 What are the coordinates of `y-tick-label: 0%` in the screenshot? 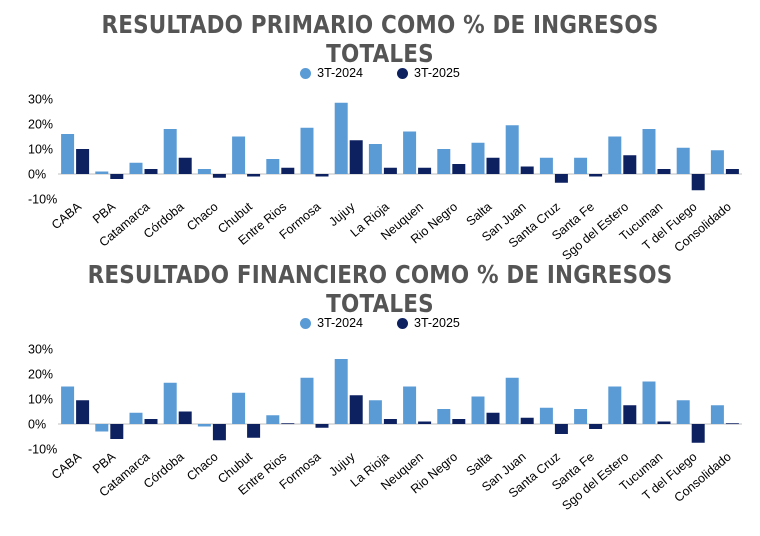 It's located at (37, 425).